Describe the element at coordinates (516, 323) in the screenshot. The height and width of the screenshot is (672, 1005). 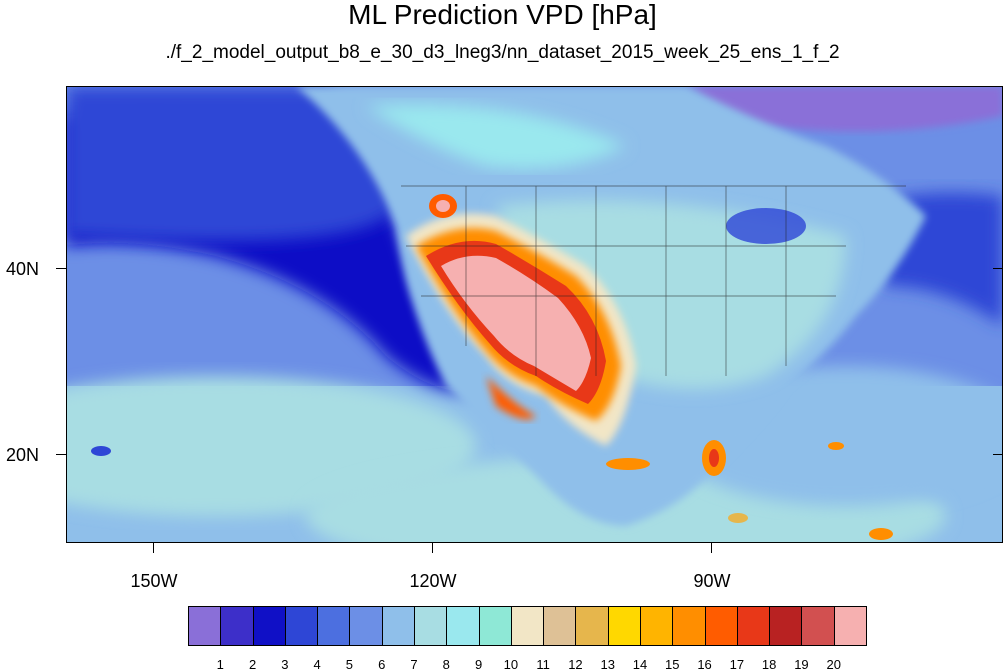
I see `sw-pink` at that location.